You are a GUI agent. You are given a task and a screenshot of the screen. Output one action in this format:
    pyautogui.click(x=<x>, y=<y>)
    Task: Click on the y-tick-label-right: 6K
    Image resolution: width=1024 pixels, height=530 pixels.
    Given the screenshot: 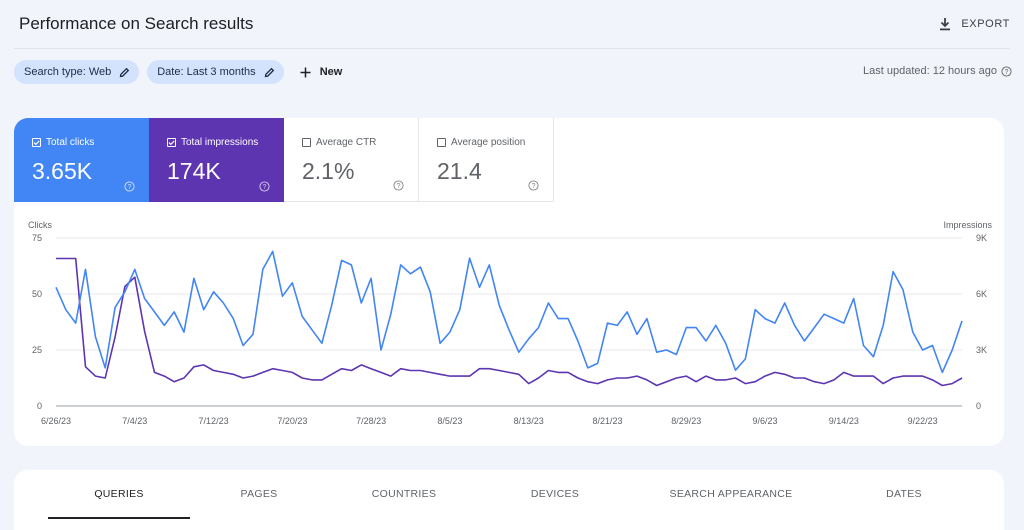 What is the action you would take?
    pyautogui.click(x=981, y=294)
    